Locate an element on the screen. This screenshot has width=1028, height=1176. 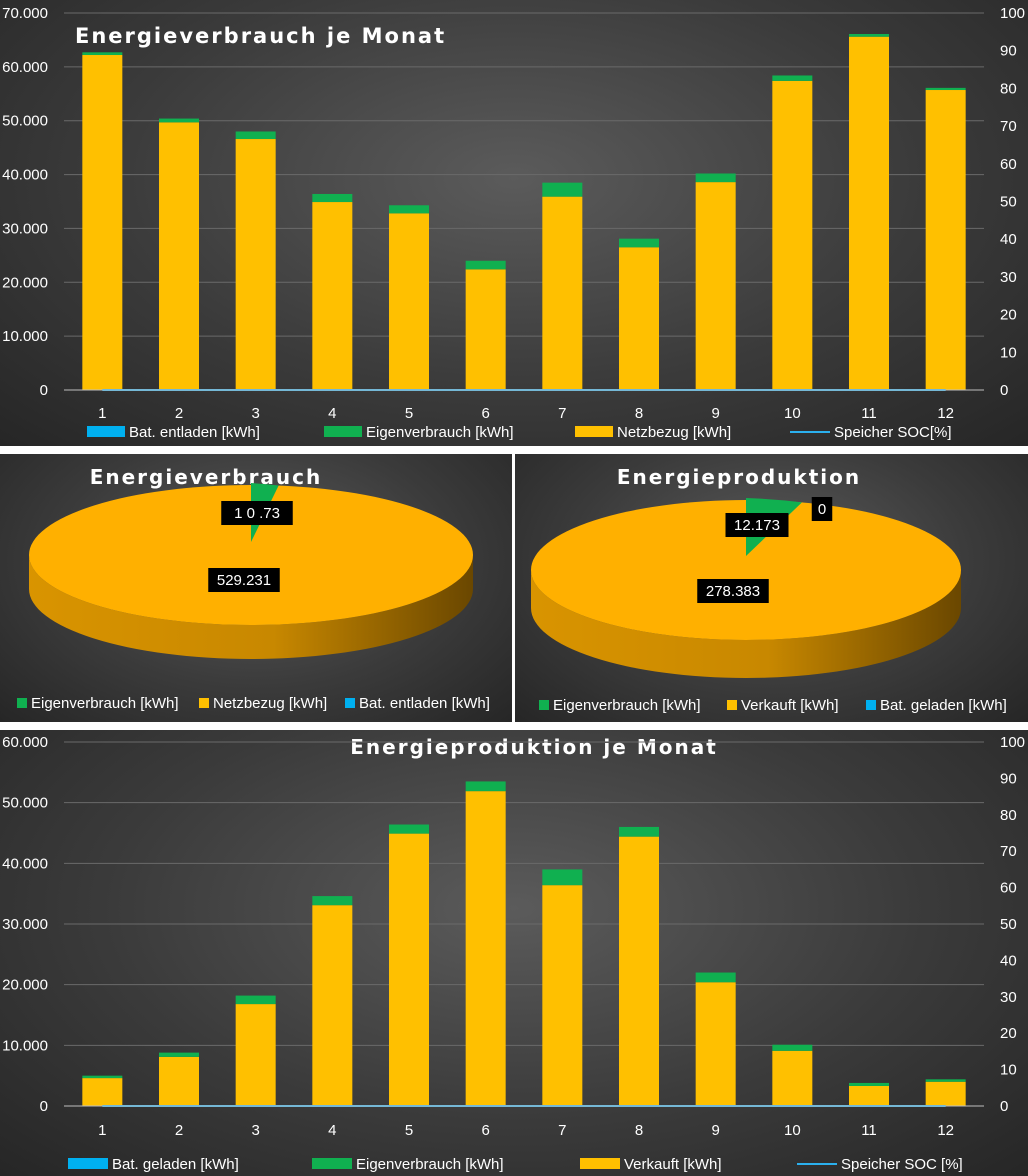
data-label: 0 is located at coordinates (822, 509).